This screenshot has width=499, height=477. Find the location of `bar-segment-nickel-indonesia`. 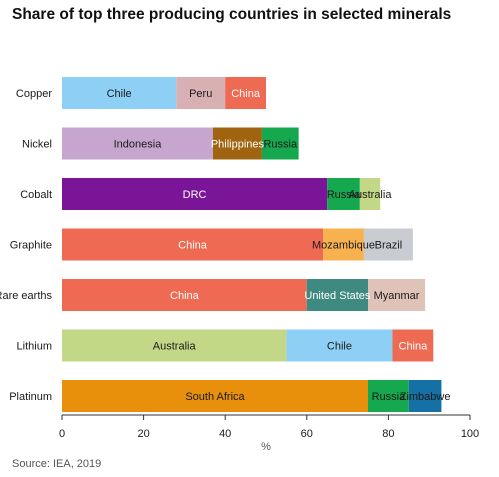

bar-segment-nickel-indonesia is located at coordinates (137, 143).